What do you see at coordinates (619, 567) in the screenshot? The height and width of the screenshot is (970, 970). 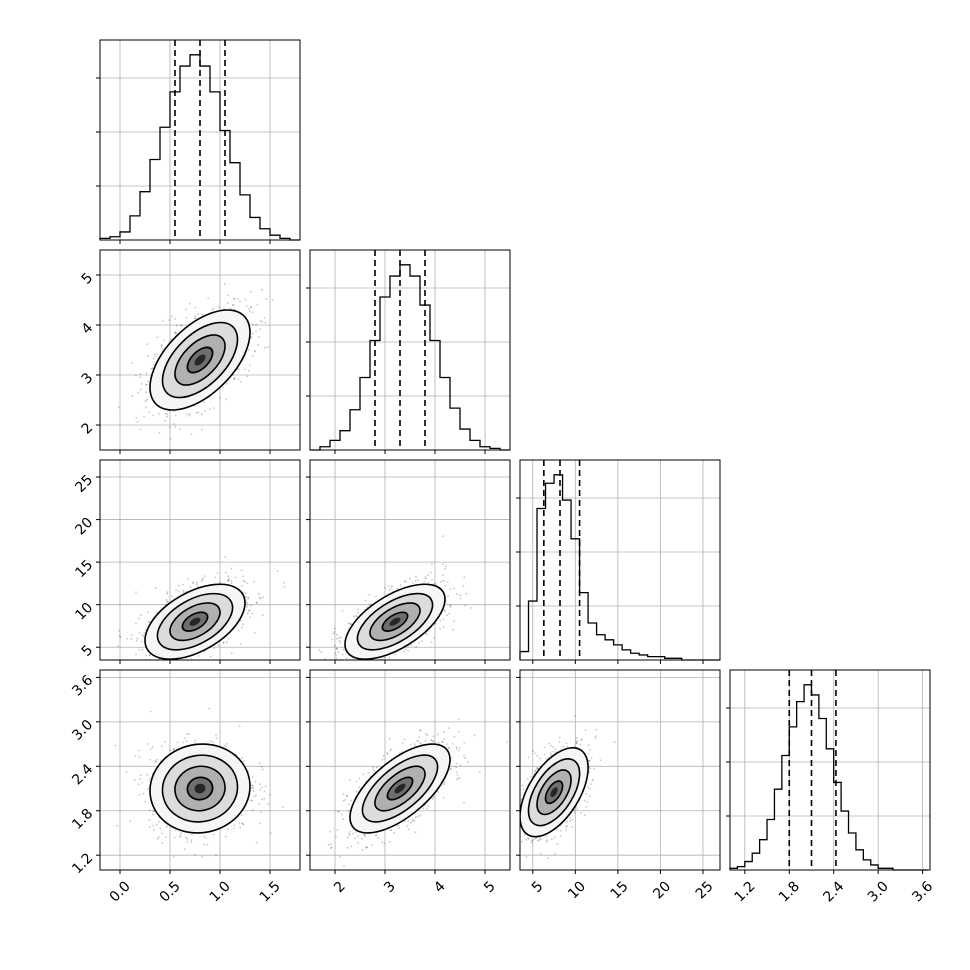 I see `histogram-step-line` at bounding box center [619, 567].